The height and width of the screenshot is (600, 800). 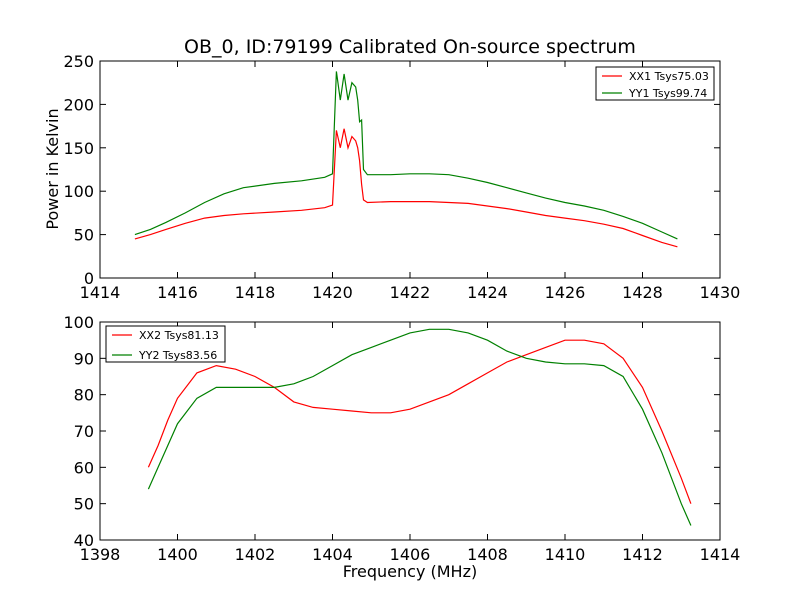 I want to click on legend-entry-1: XX1 Tsys75.03, so click(x=669, y=76).